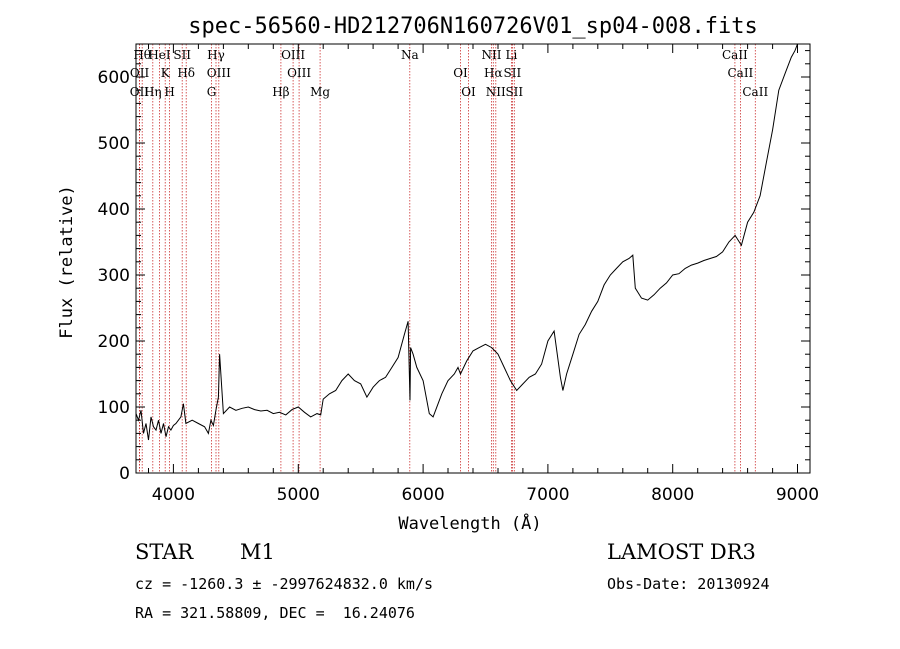 The image size is (900, 649). Describe the element at coordinates (159, 55) in the screenshot. I see `line-marker-label: HeI` at that location.